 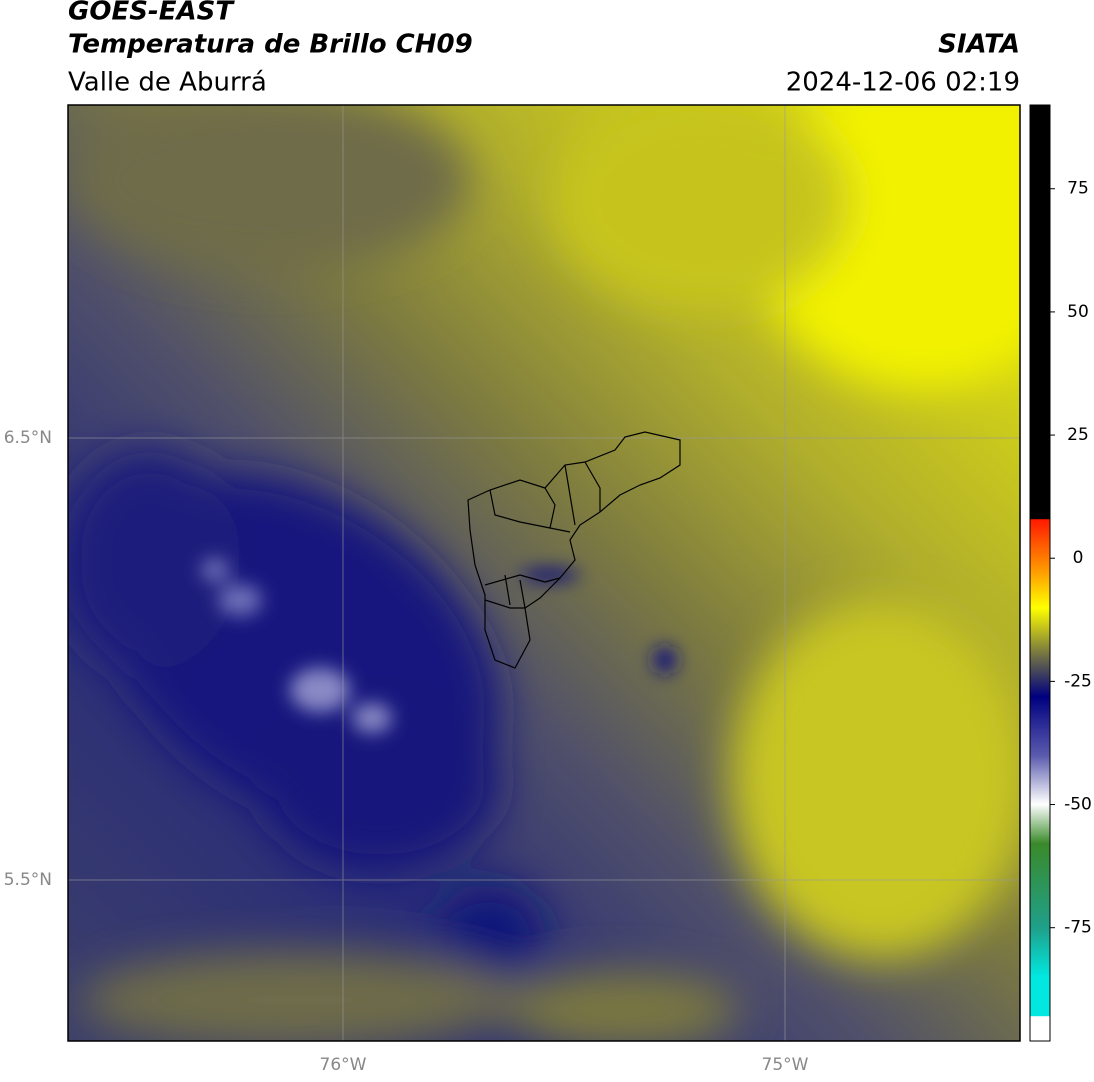 What do you see at coordinates (151, 13) in the screenshot?
I see `title: GOES-EAST` at bounding box center [151, 13].